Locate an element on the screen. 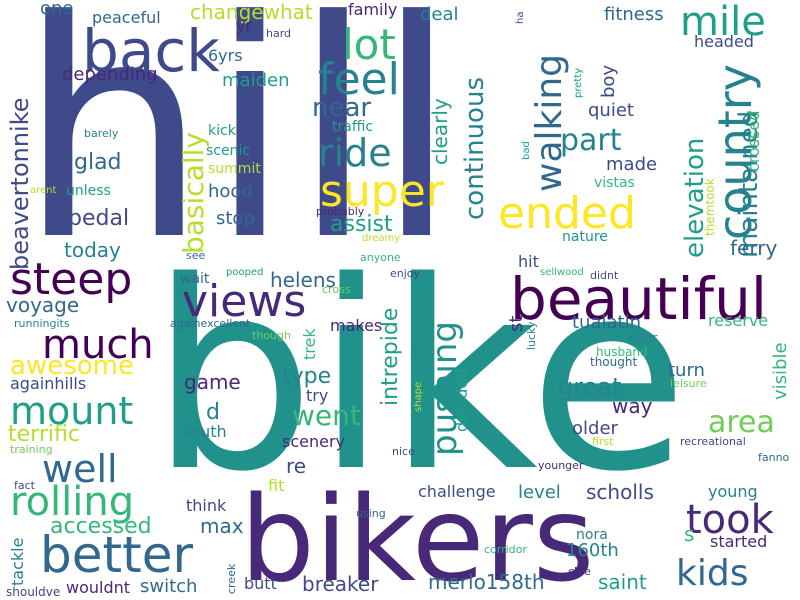 This screenshot has width=800, height=600. word-maiden: maiden is located at coordinates (256, 80).